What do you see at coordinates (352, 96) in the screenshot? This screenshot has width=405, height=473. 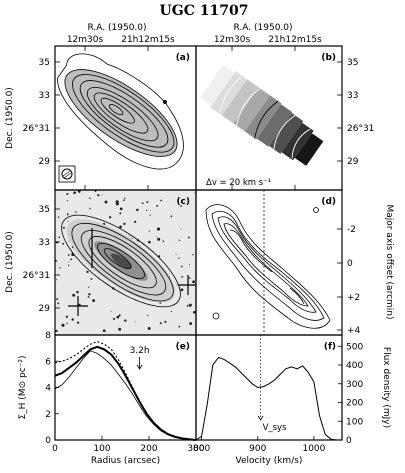 I see `dec-tick-b-33: 33` at bounding box center [352, 96].